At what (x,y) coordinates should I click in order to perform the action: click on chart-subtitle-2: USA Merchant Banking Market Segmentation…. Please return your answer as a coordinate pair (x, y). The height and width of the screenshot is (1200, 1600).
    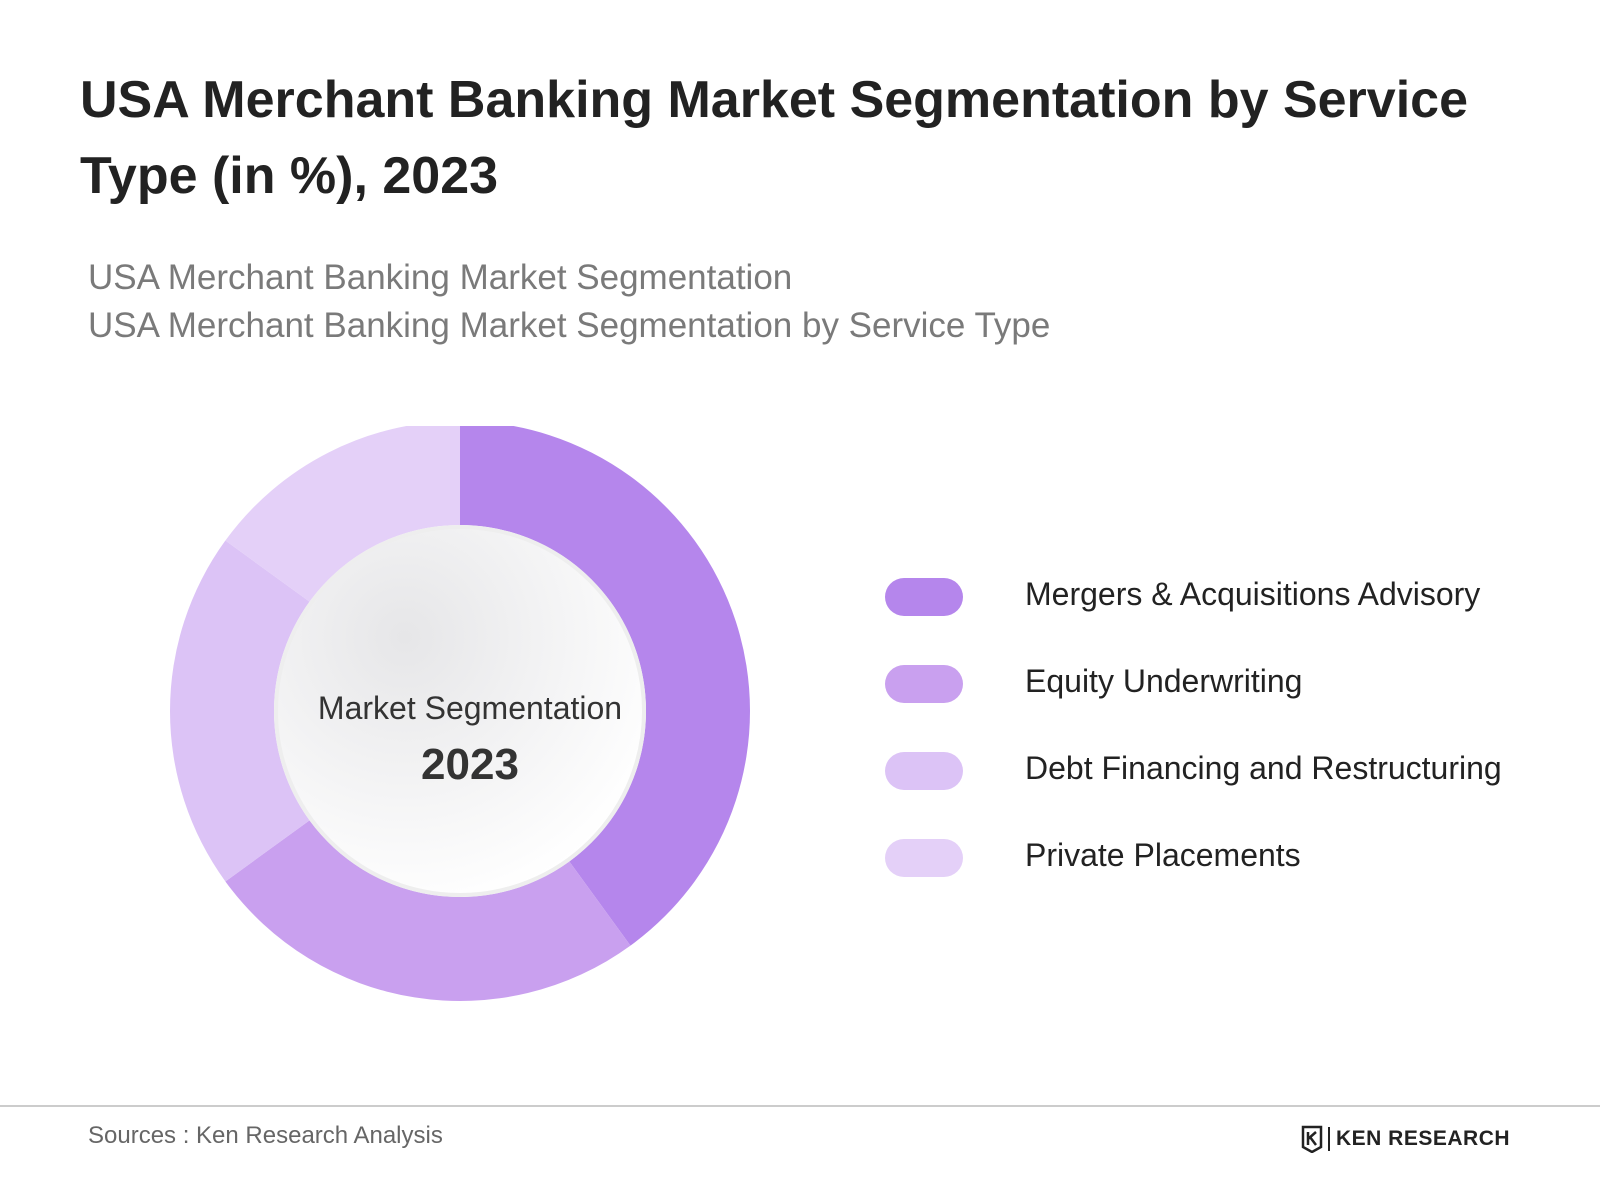
    Looking at the image, I should click on (569, 325).